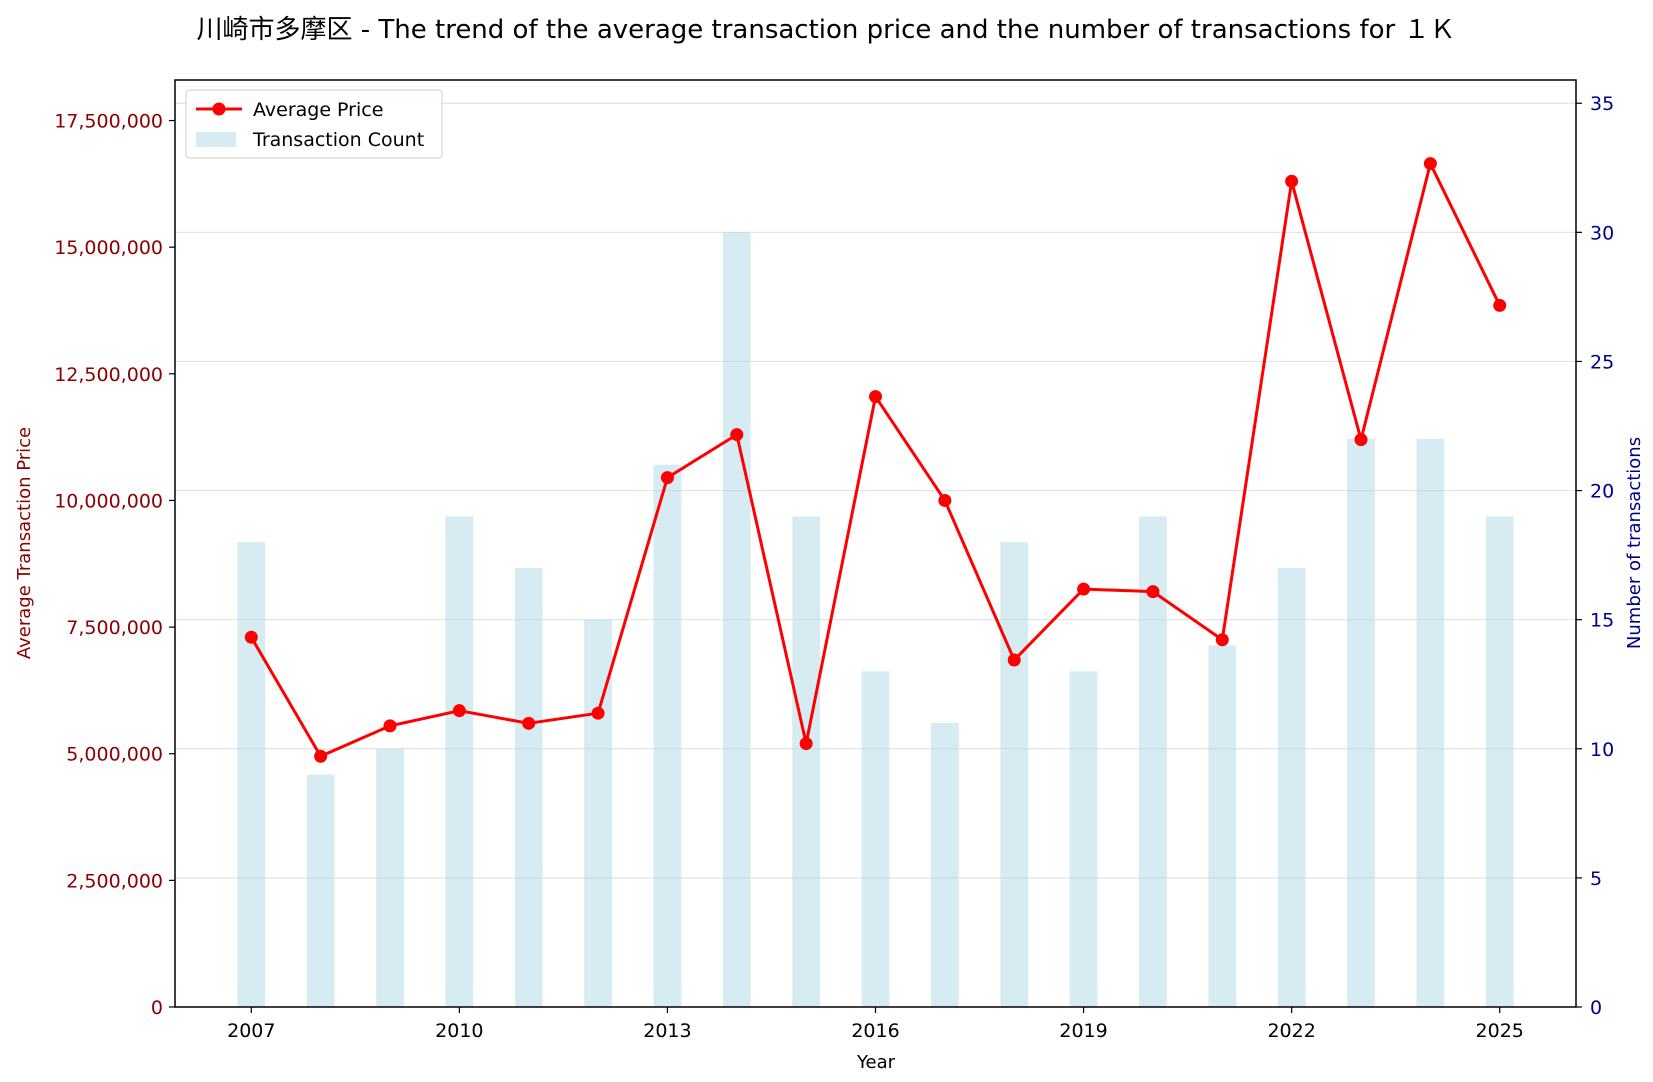  I want to click on left-tick-label-15000000: 15,000,000, so click(108, 248).